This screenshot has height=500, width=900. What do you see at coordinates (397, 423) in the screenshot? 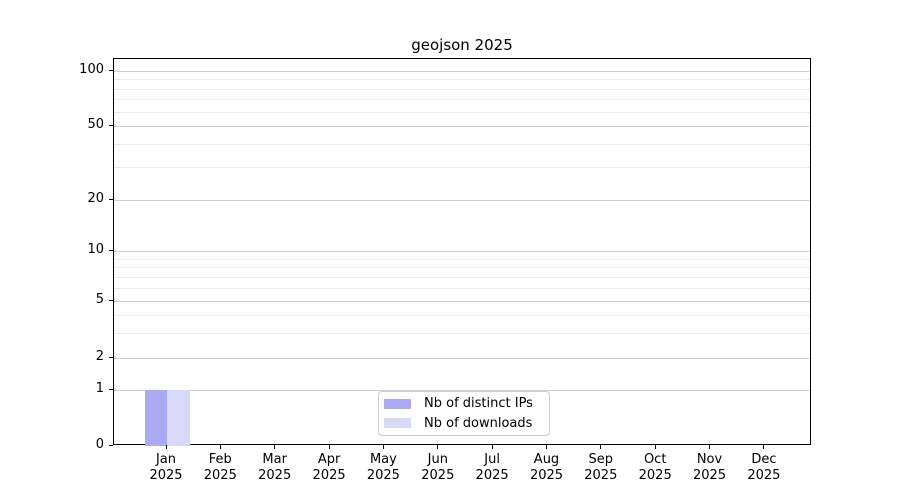
I see `legend-swatch-downloads` at bounding box center [397, 423].